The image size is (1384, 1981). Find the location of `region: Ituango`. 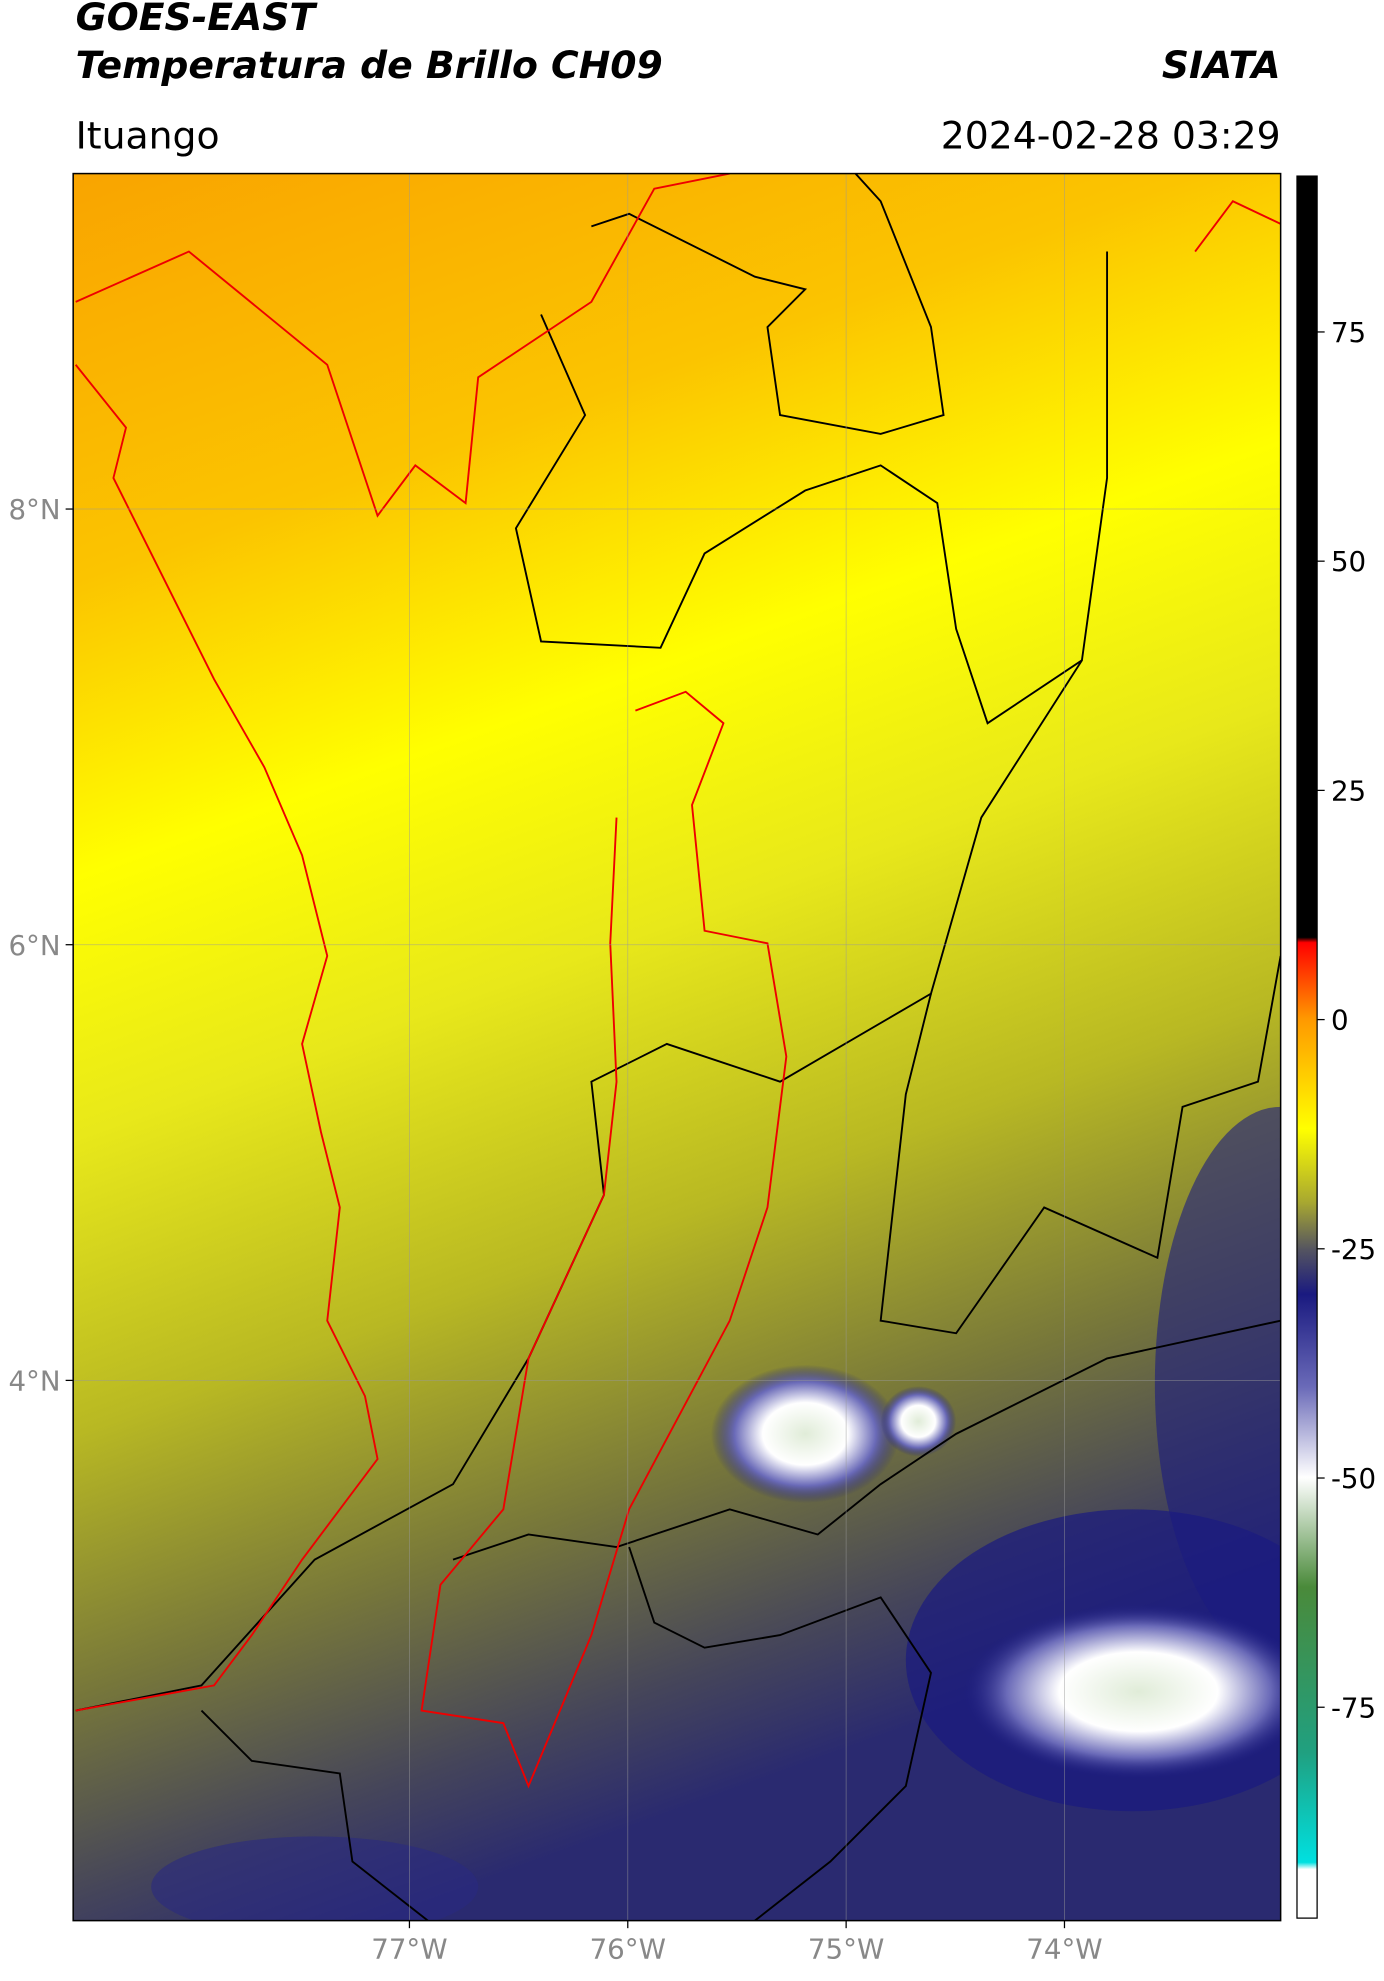

region: Ituango is located at coordinates (148, 135).